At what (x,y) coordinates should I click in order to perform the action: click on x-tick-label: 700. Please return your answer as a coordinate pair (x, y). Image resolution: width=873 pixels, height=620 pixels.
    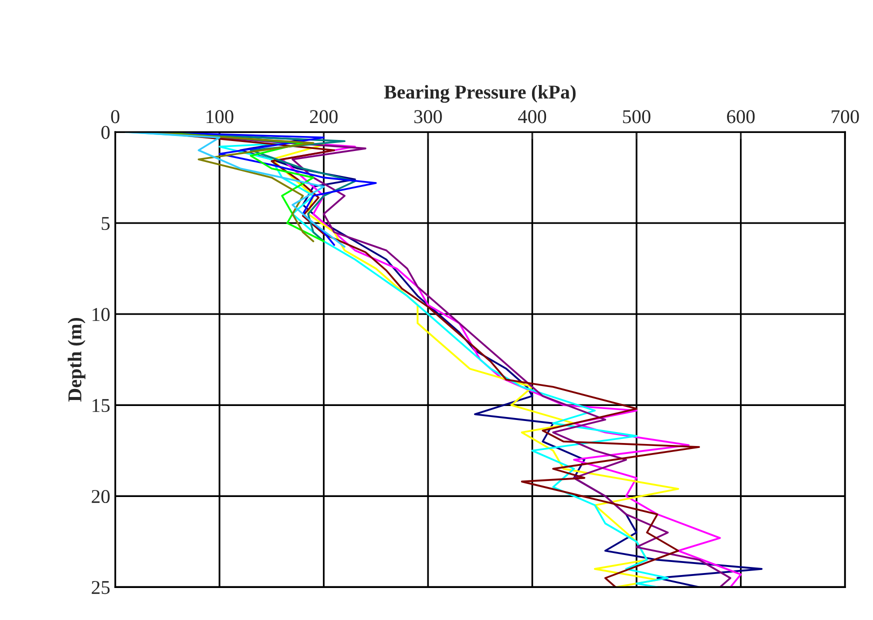
    Looking at the image, I should click on (845, 117).